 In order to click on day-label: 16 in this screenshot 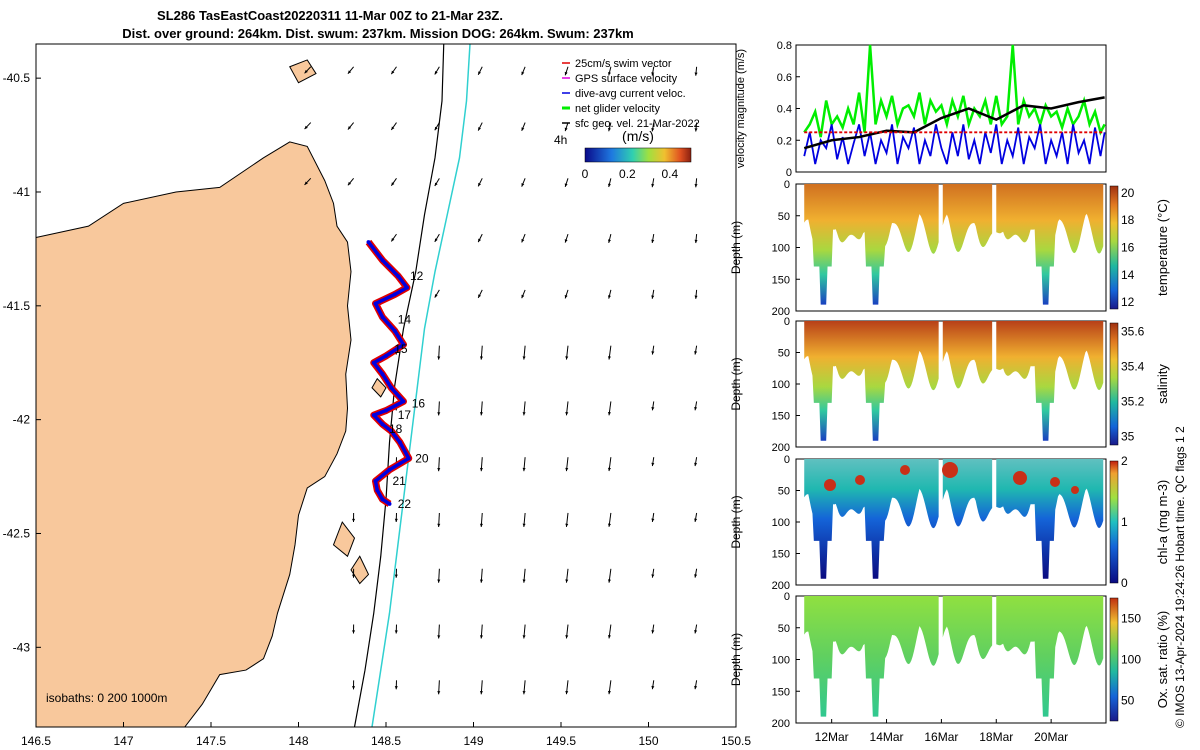, I will do `click(419, 404)`.